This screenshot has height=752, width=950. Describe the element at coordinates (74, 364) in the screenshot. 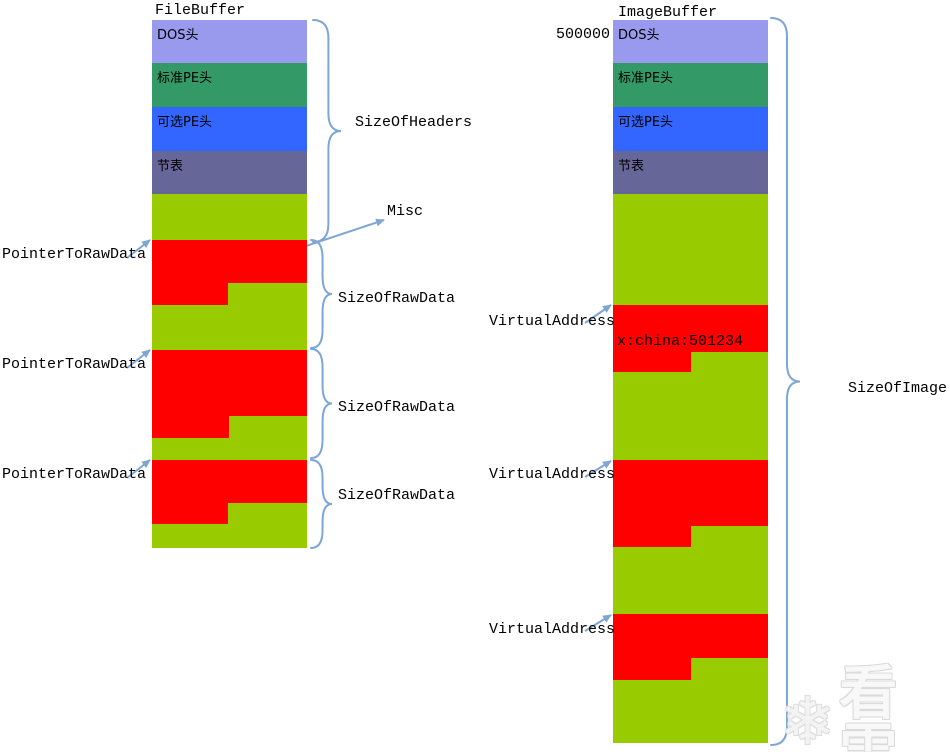

I see `pointer-to-raw-data-label-2: PointerToRawData` at that location.